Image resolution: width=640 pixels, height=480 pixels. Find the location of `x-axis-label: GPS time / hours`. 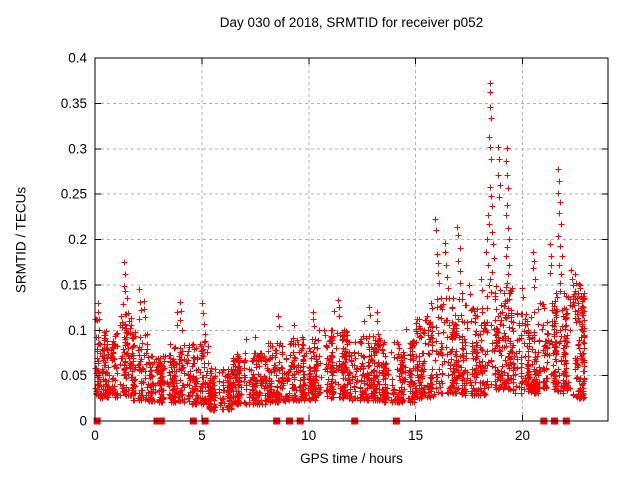

x-axis-label: GPS time / hours is located at coordinates (351, 458).